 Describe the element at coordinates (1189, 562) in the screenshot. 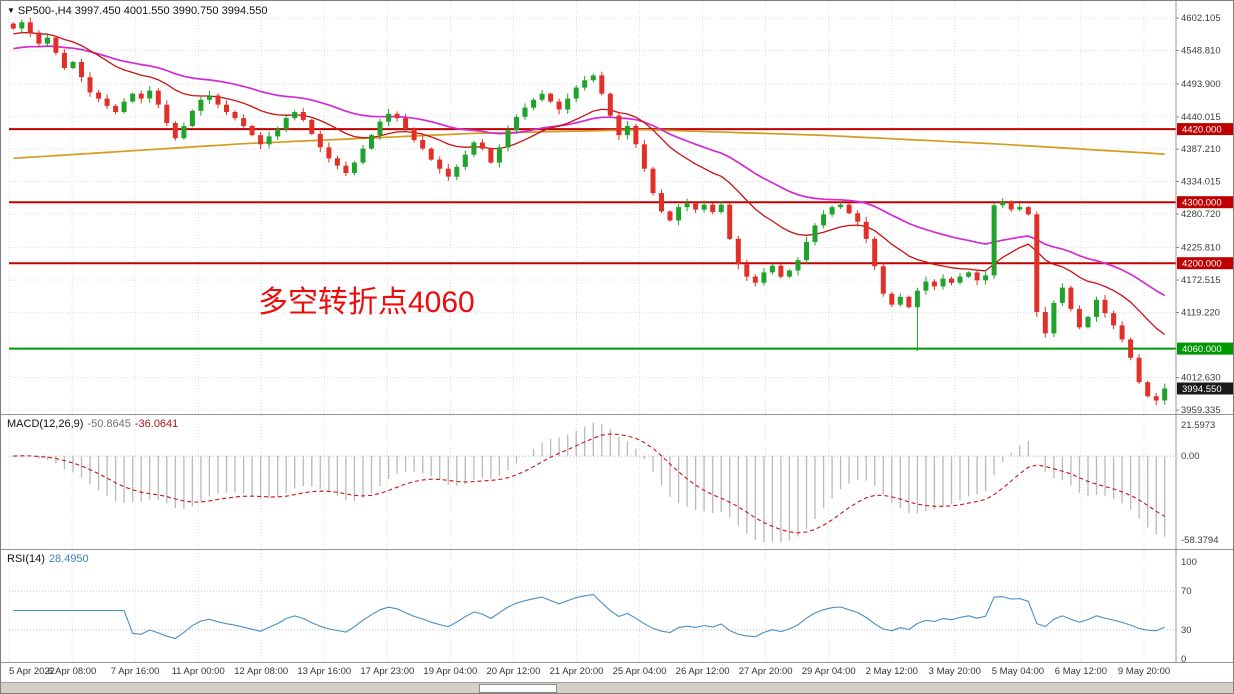

I see `rsi-axis-label: 100` at that location.